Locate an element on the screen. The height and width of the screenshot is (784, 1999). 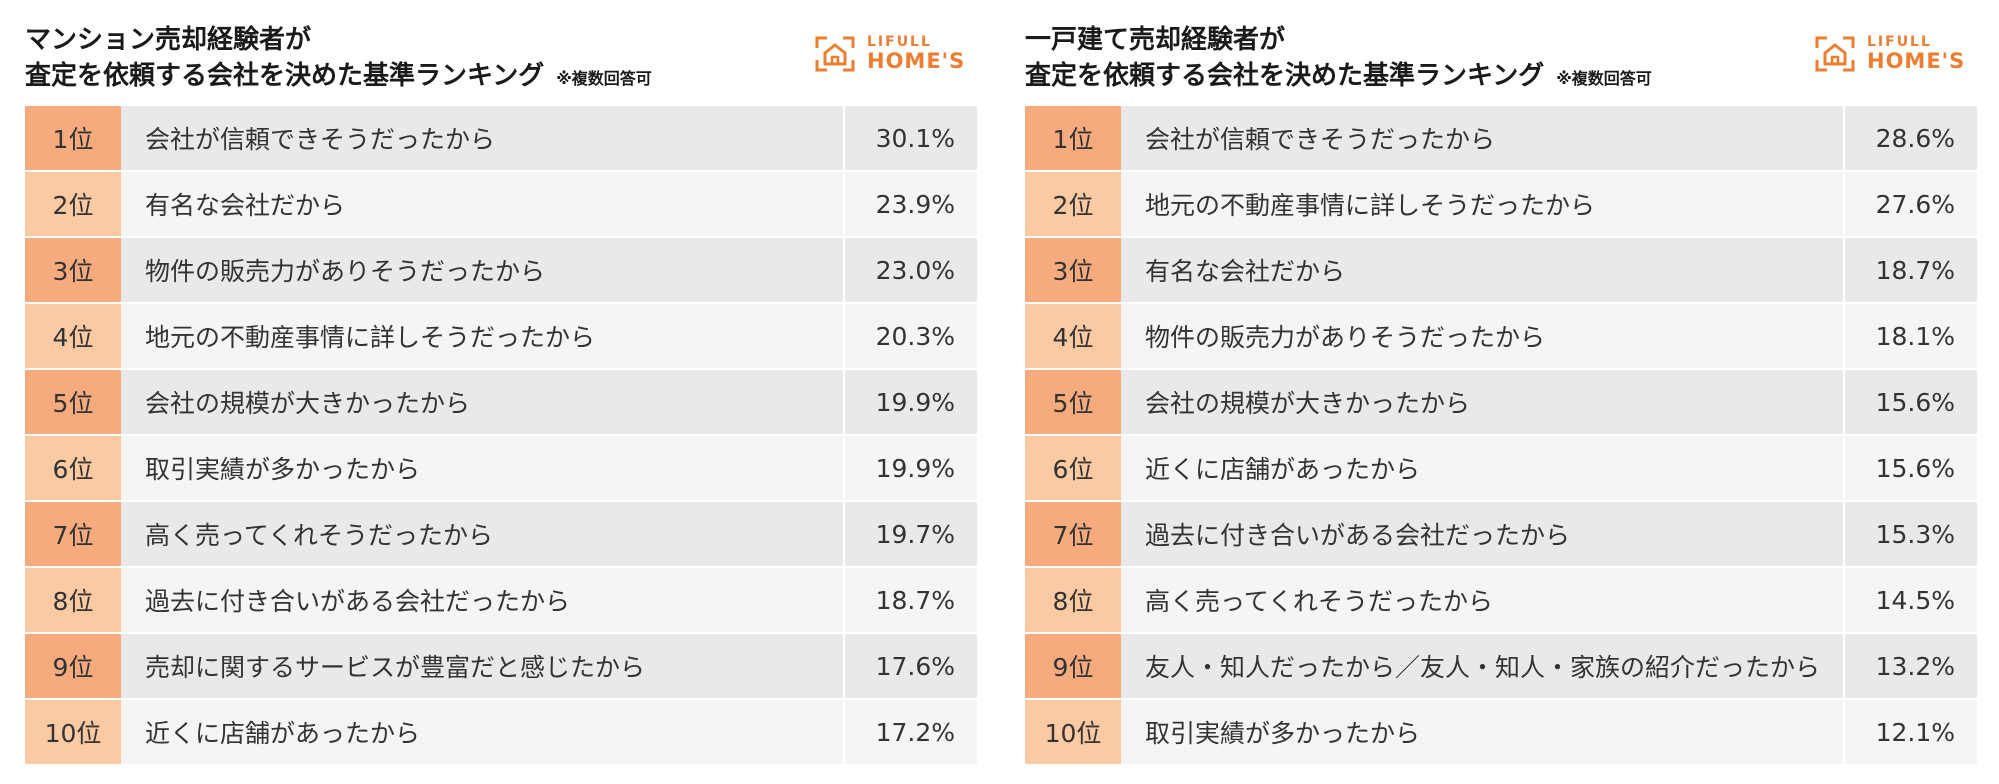
percent-cell: 13.2% is located at coordinates (1910, 666).